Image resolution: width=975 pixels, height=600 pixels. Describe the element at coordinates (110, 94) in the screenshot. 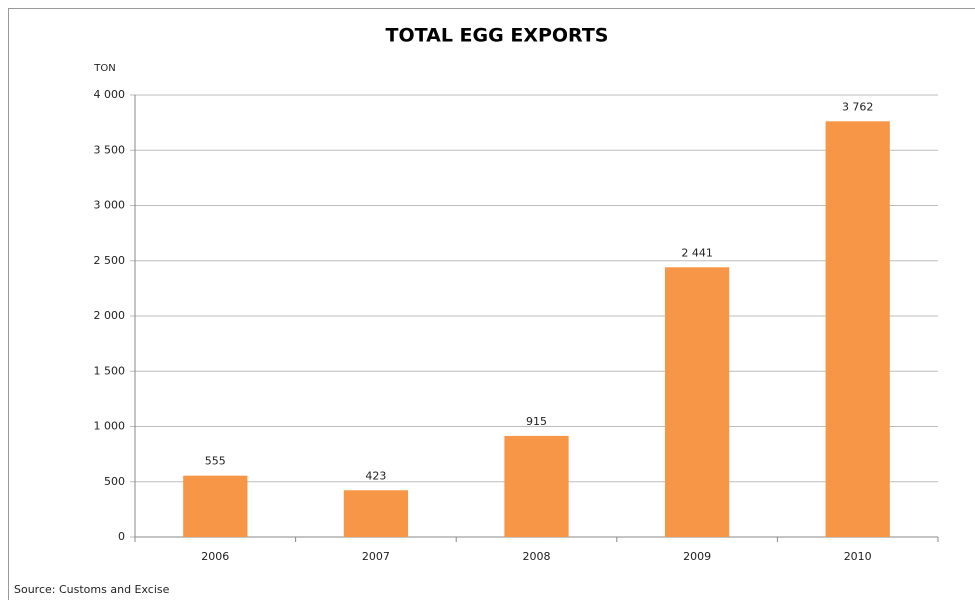

I see `y-tick-label: 4 000` at that location.